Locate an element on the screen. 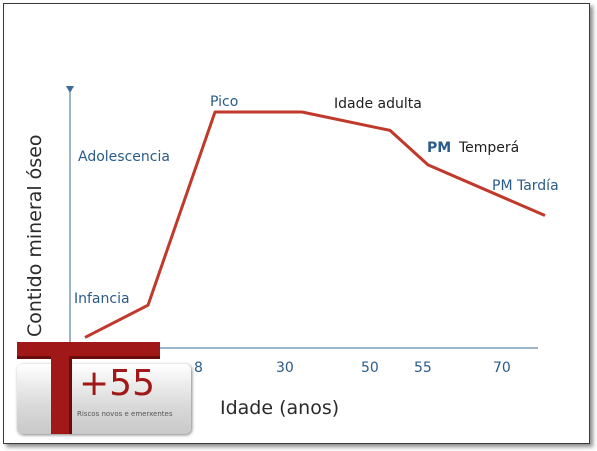 The height and width of the screenshot is (451, 597). x-tick-label: 8 is located at coordinates (198, 368).